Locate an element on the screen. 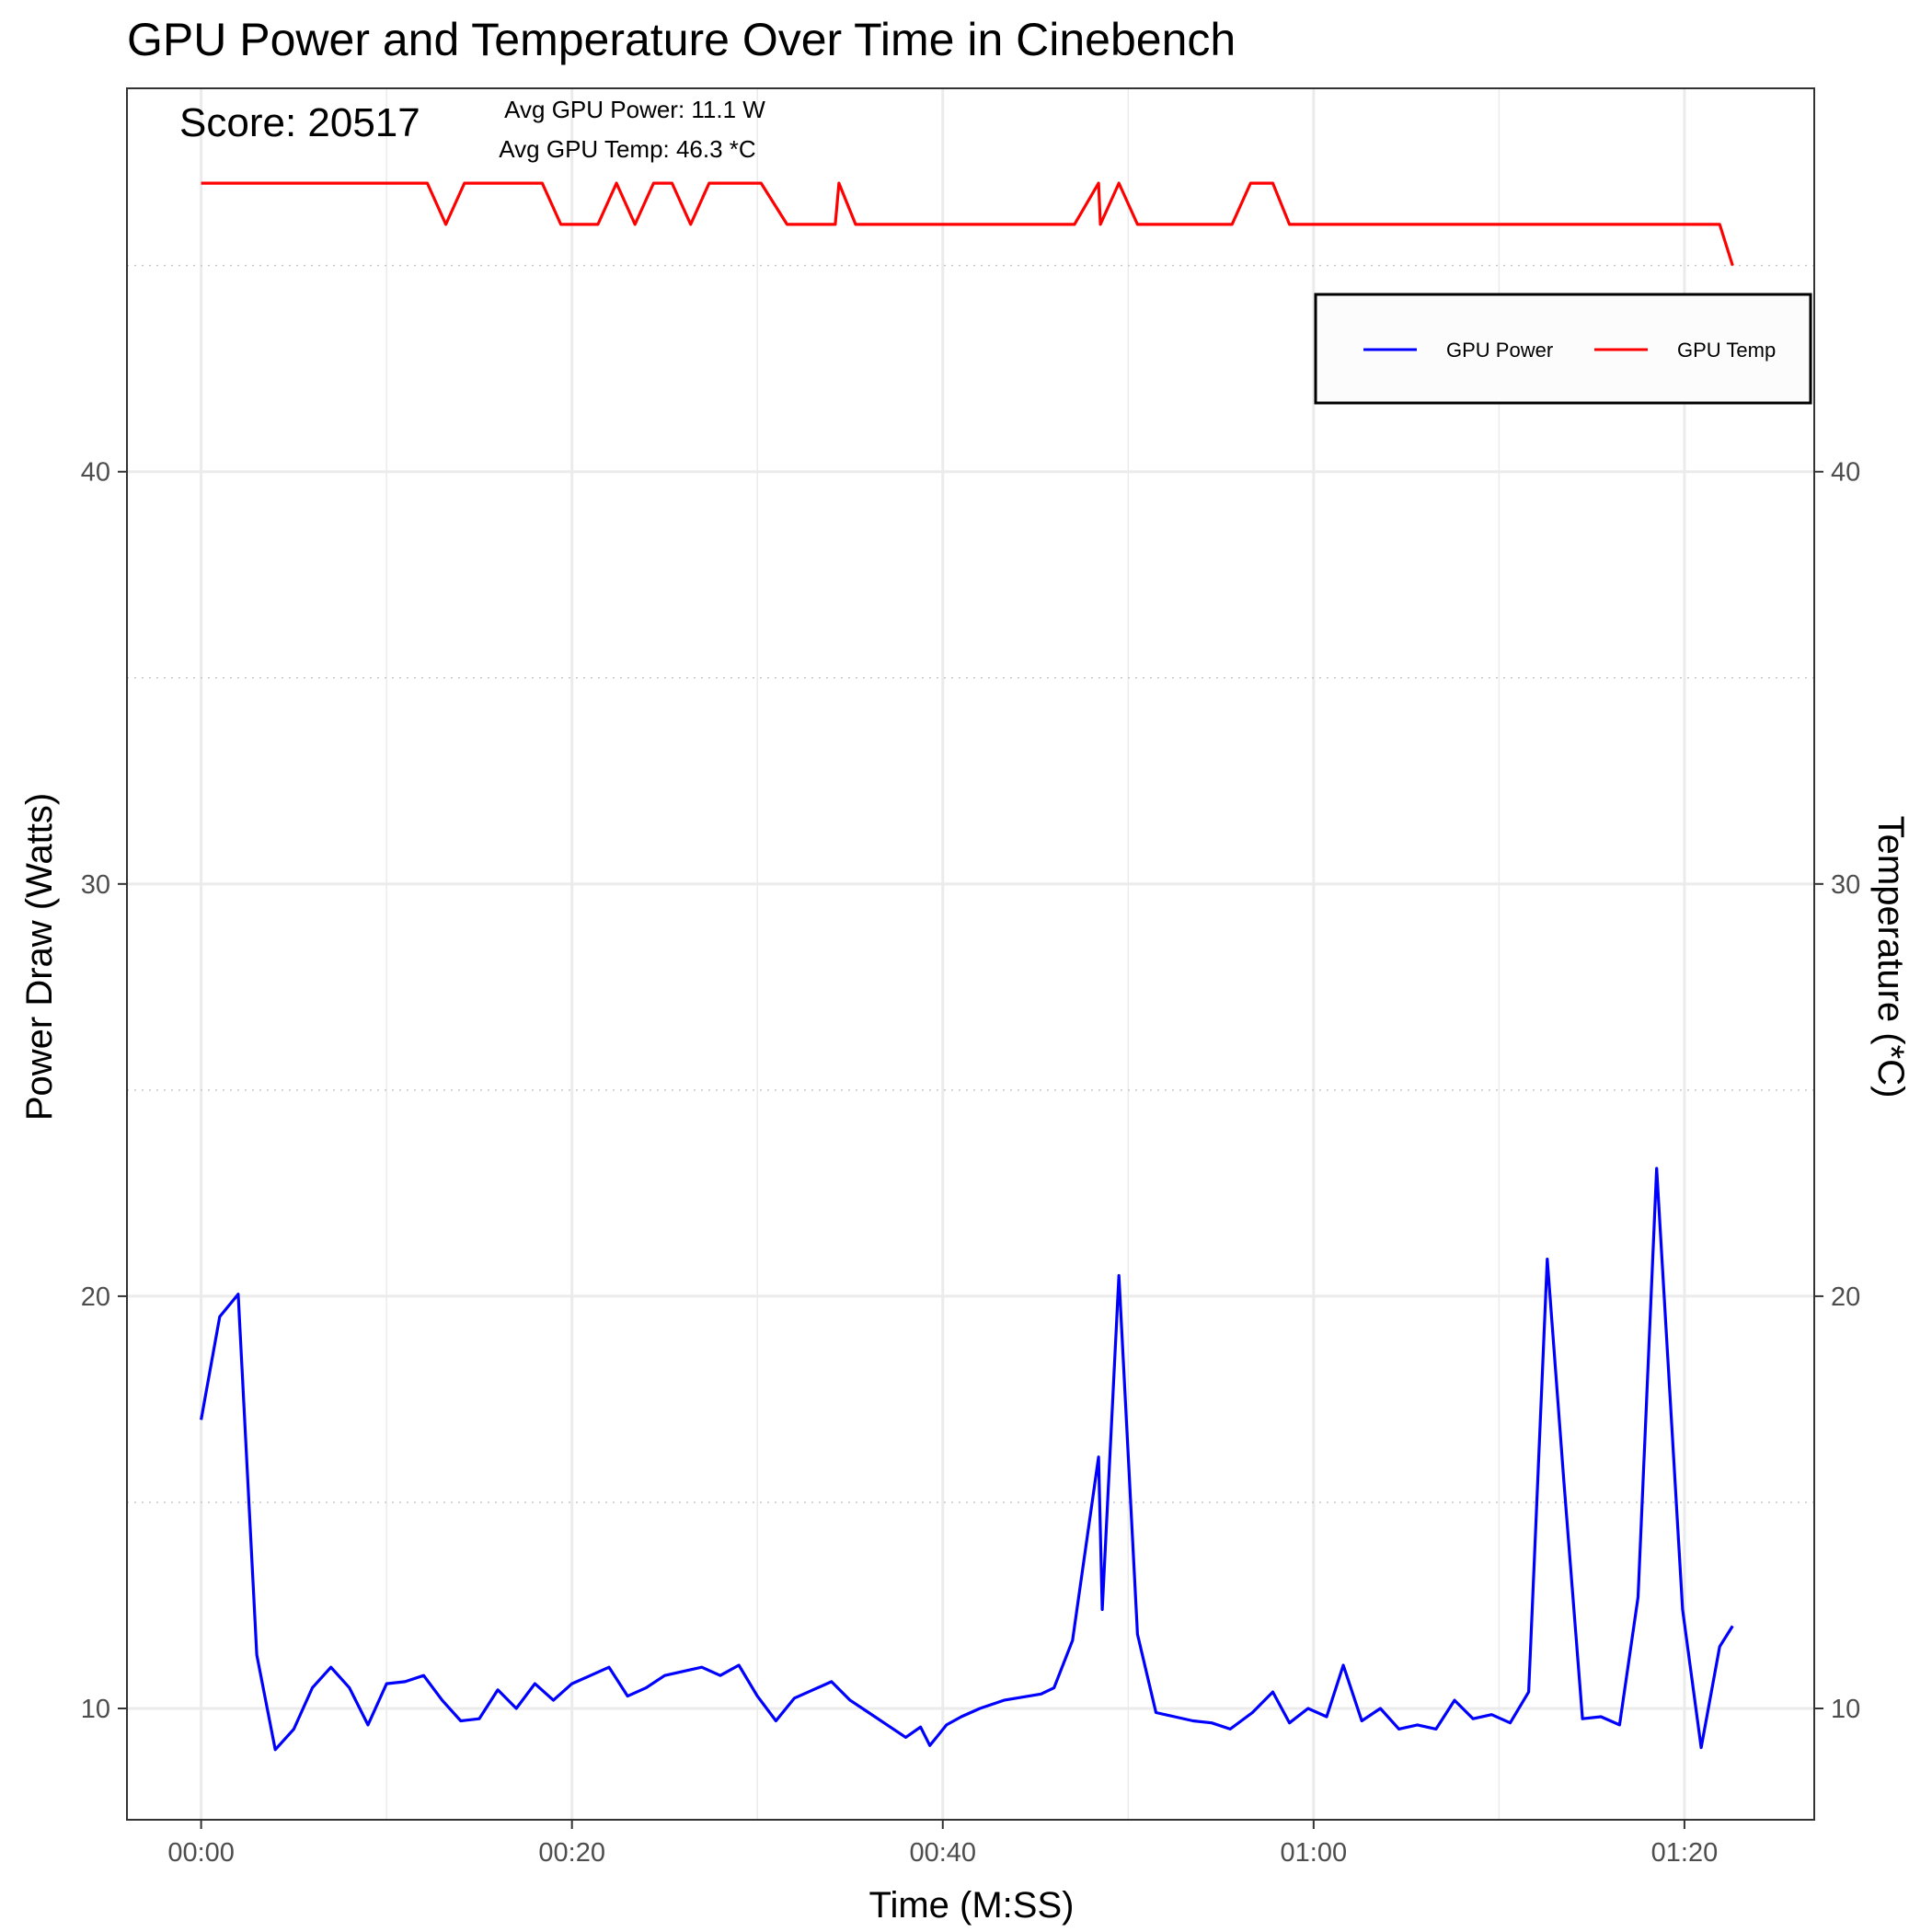 The height and width of the screenshot is (1932, 1932). x-tick-label: 01:00 is located at coordinates (1314, 1853).